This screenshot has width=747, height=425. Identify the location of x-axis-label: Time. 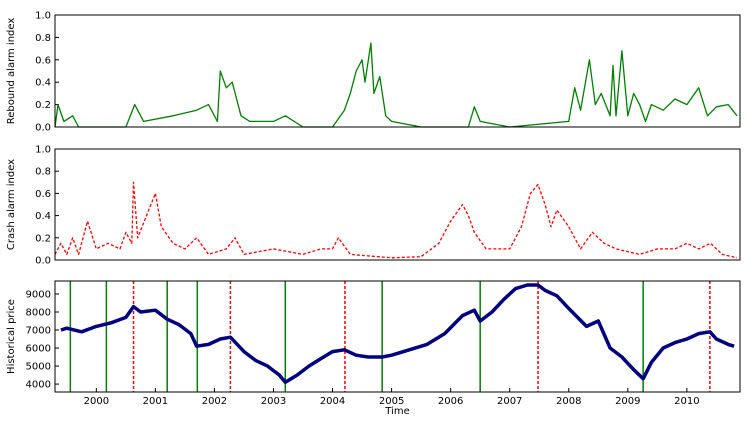
(396, 411).